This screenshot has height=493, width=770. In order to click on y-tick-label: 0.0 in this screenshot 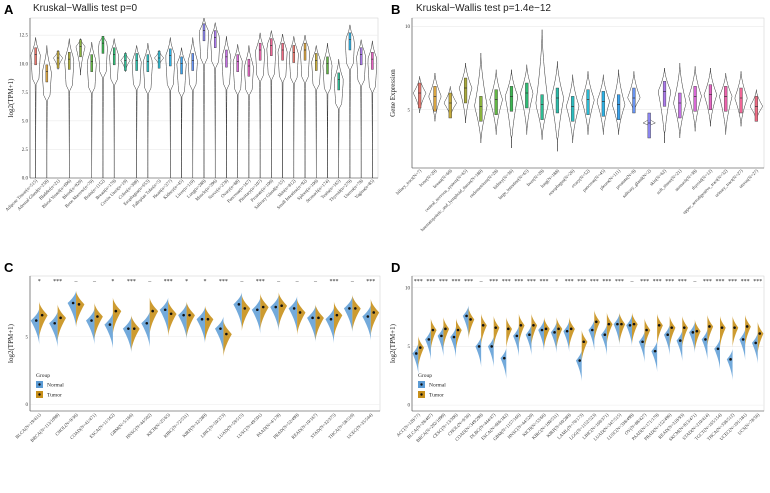, I will do `click(25, 179)`.